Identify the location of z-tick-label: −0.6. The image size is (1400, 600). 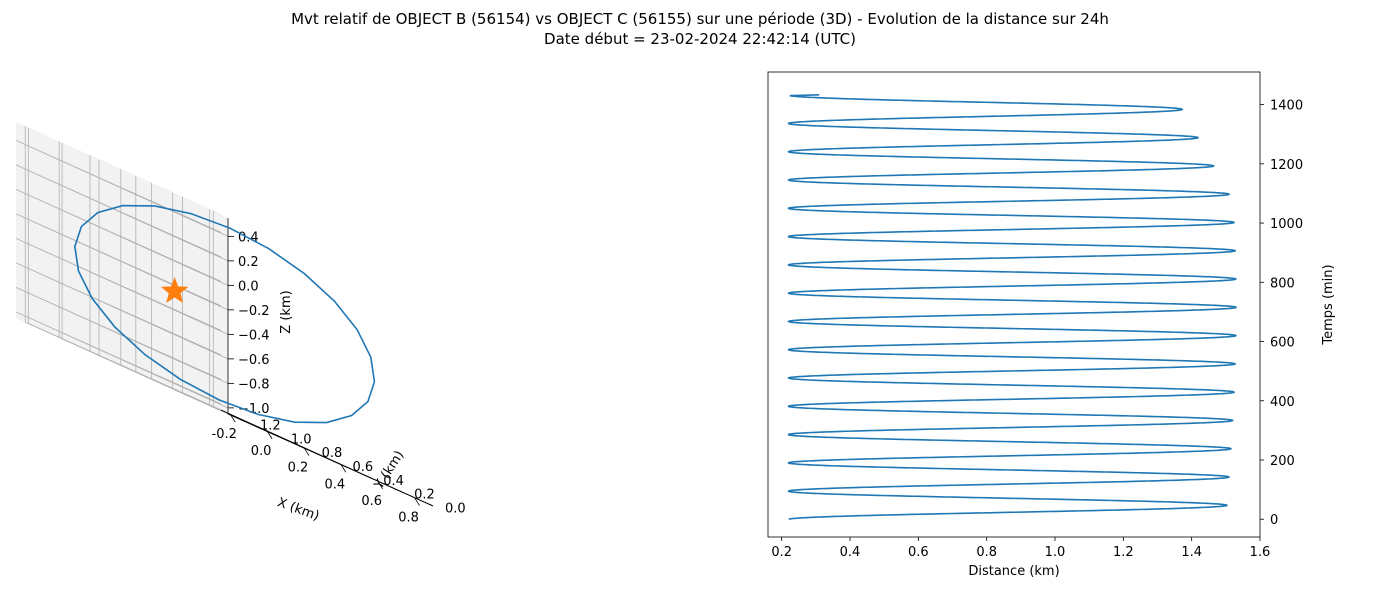
(254, 360).